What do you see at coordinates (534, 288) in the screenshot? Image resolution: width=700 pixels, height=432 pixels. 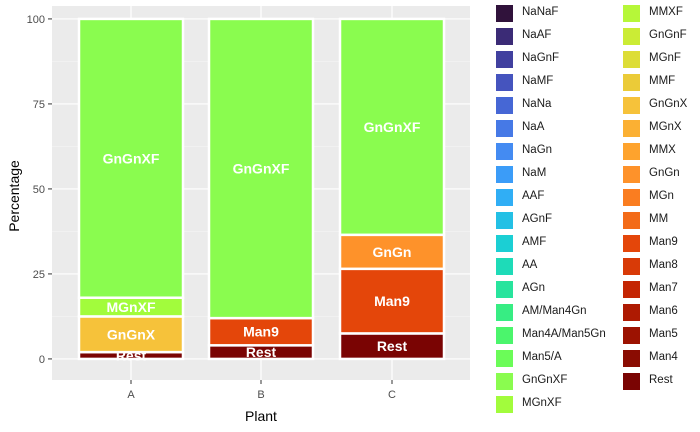 I see `legend-label: AGn` at bounding box center [534, 288].